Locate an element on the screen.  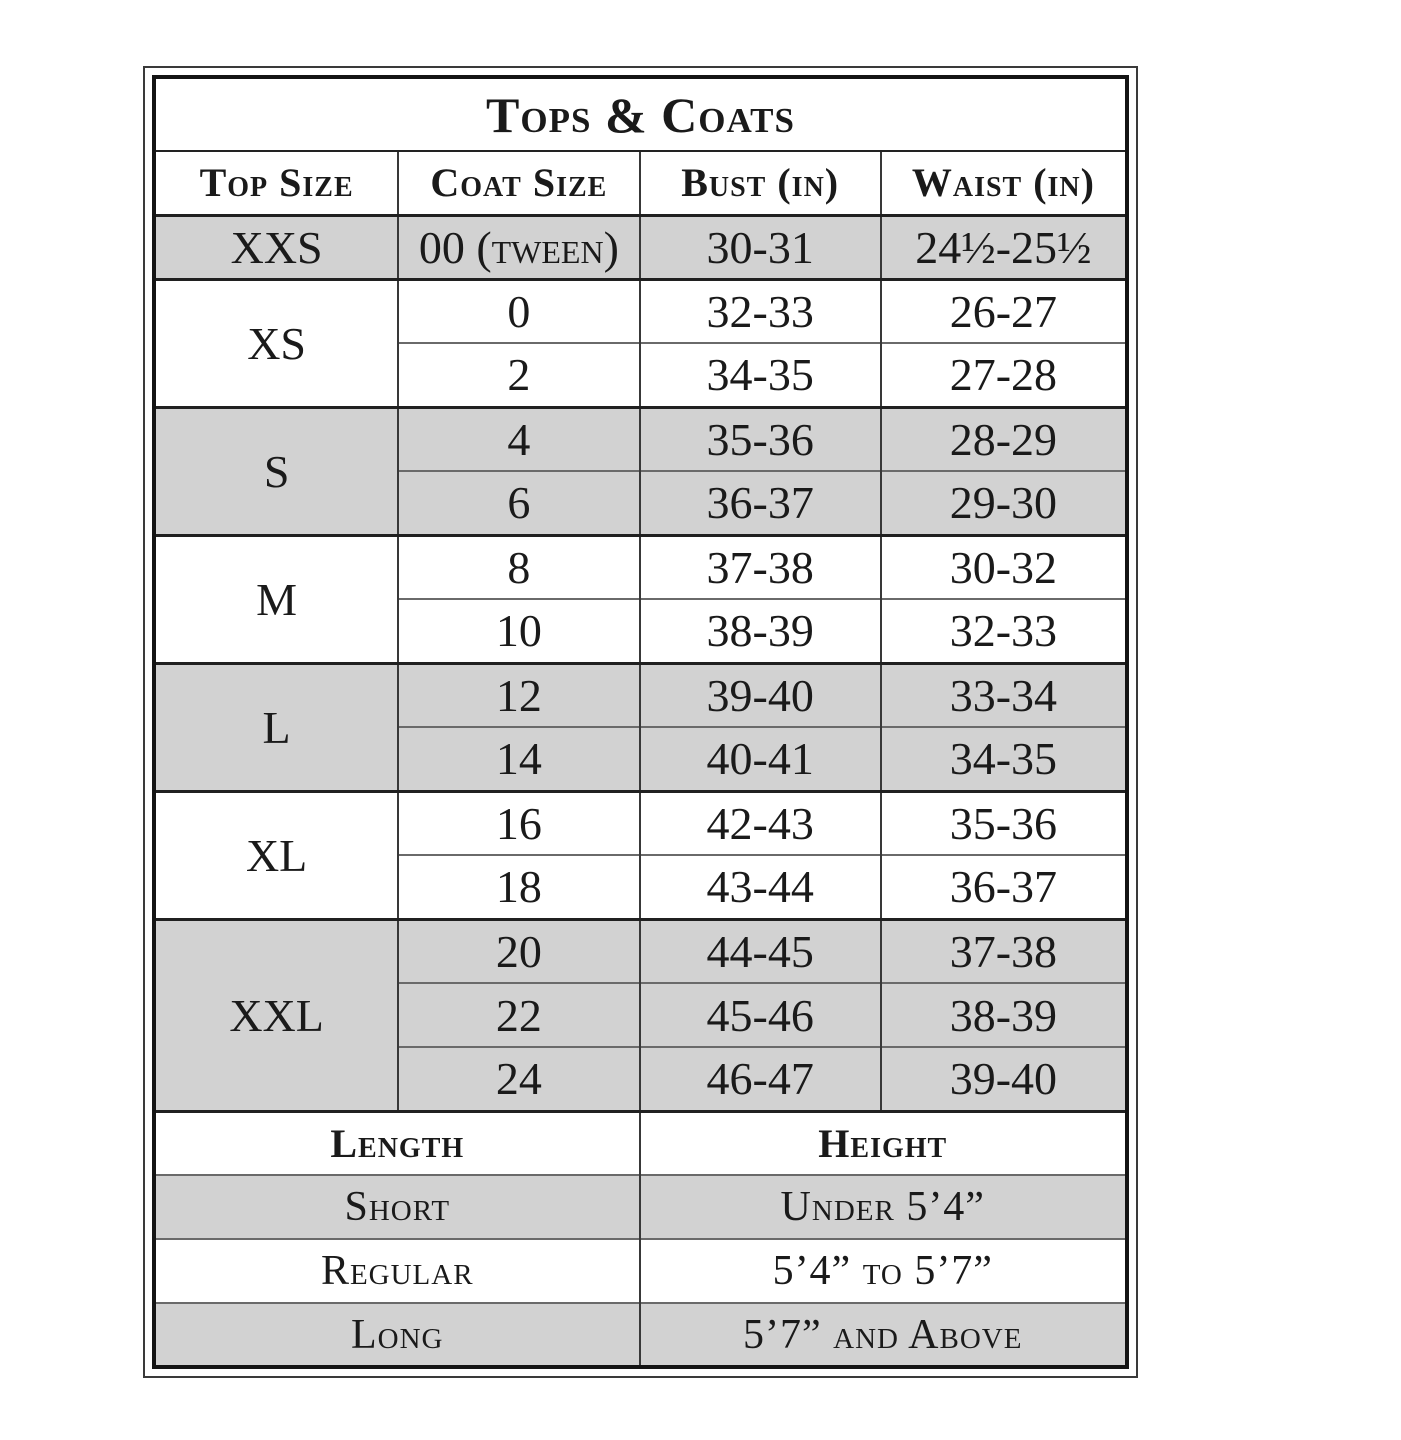
waist-cell: 37-38 is located at coordinates (1004, 950).